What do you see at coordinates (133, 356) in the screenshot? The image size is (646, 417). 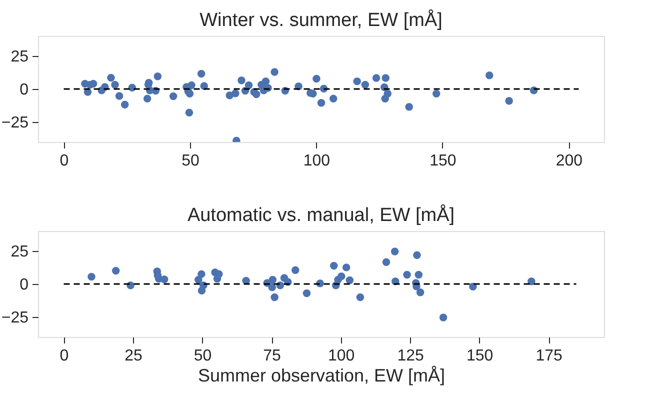 I see `x-tick-label: 25` at bounding box center [133, 356].